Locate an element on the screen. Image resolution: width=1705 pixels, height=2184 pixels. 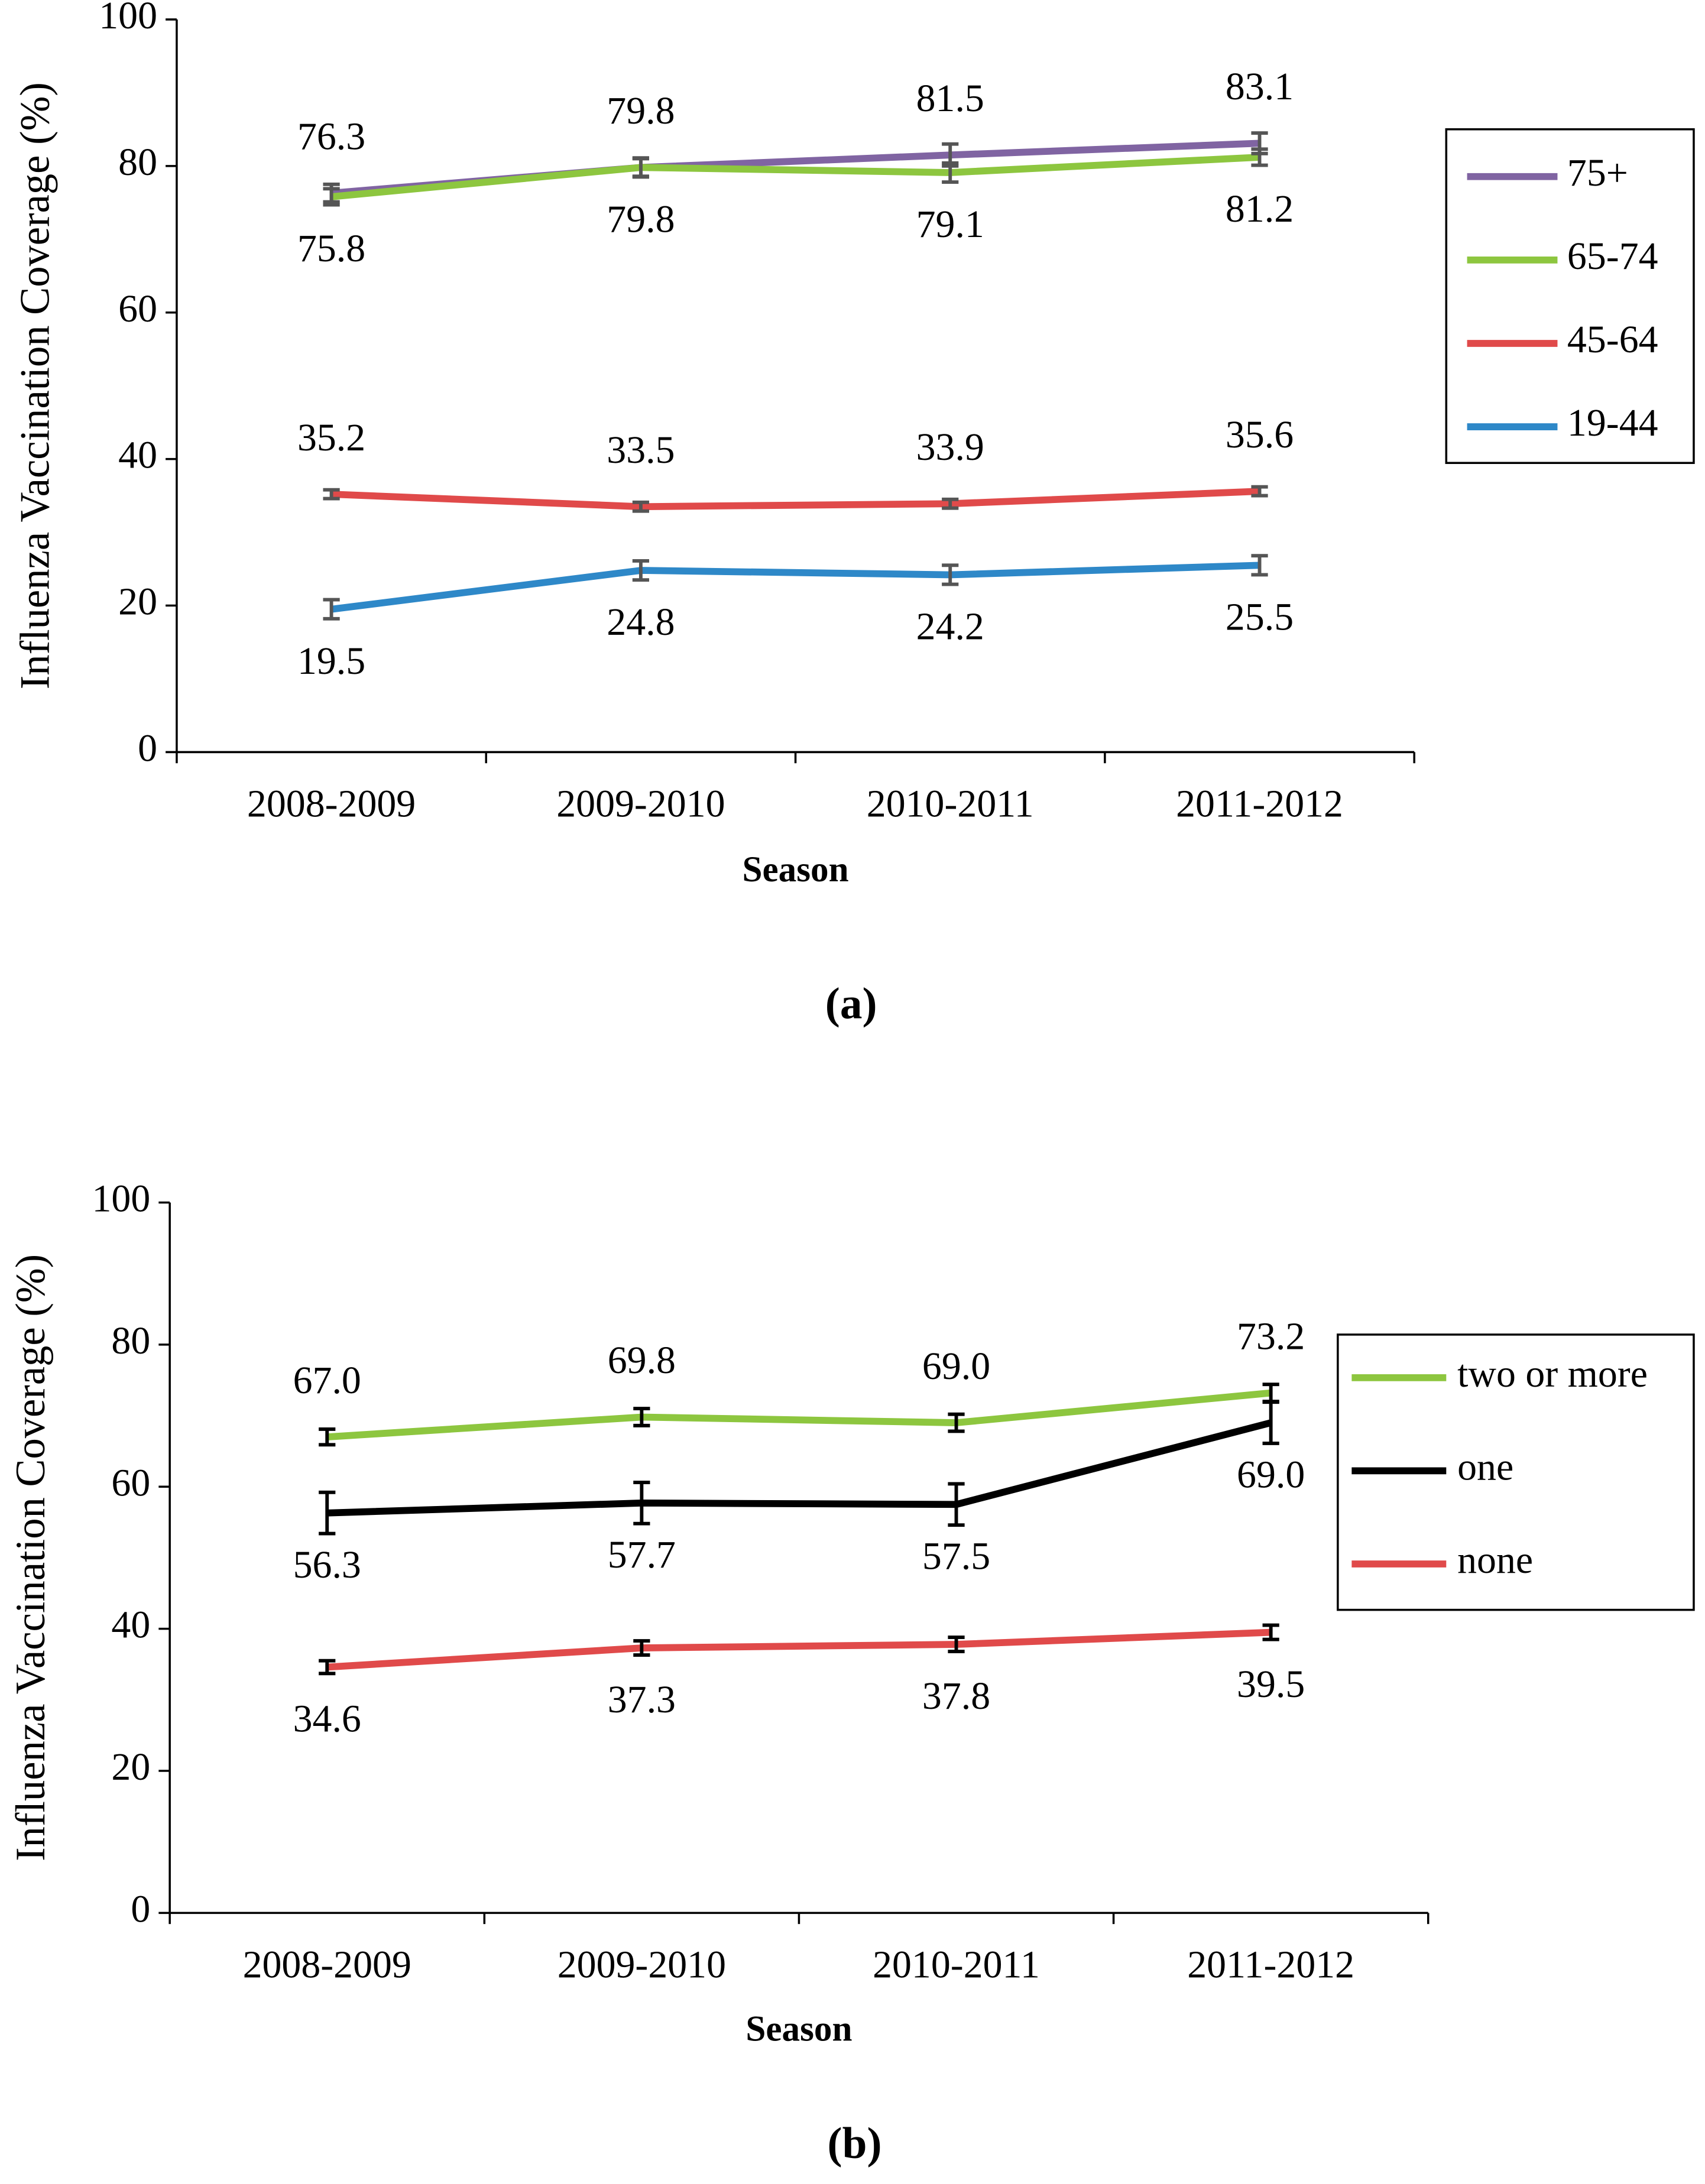
data-label: 33.9 is located at coordinates (950, 447).